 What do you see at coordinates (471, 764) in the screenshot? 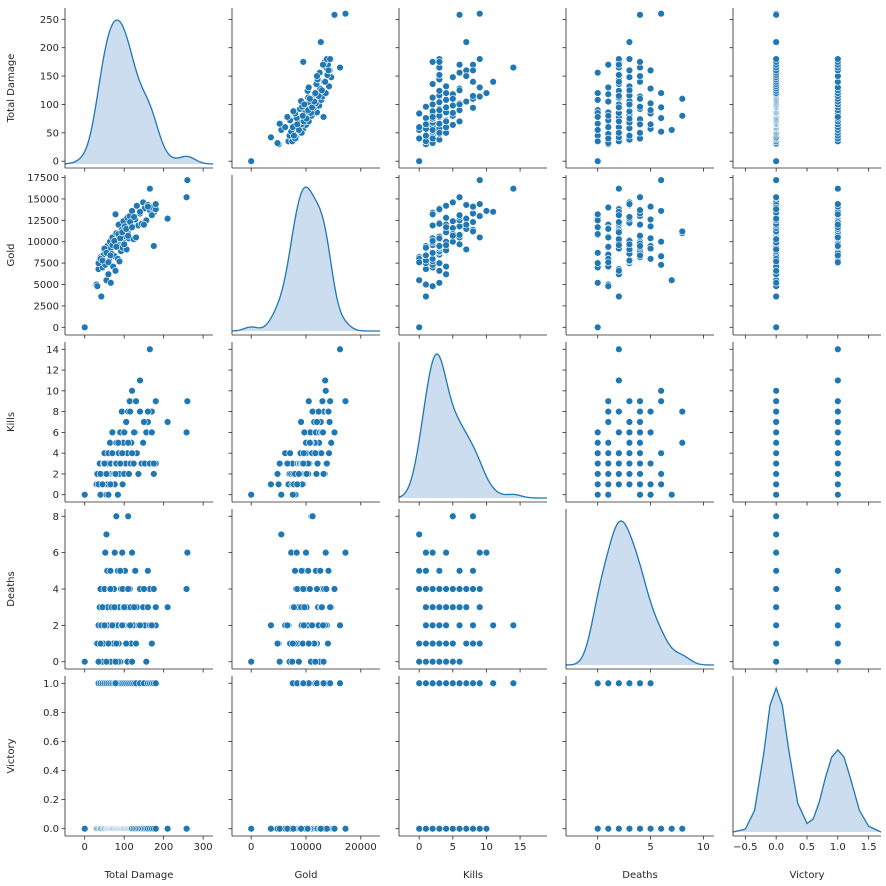
I see `panel-victory-vs-kills: 0 5 10 15` at bounding box center [471, 764].